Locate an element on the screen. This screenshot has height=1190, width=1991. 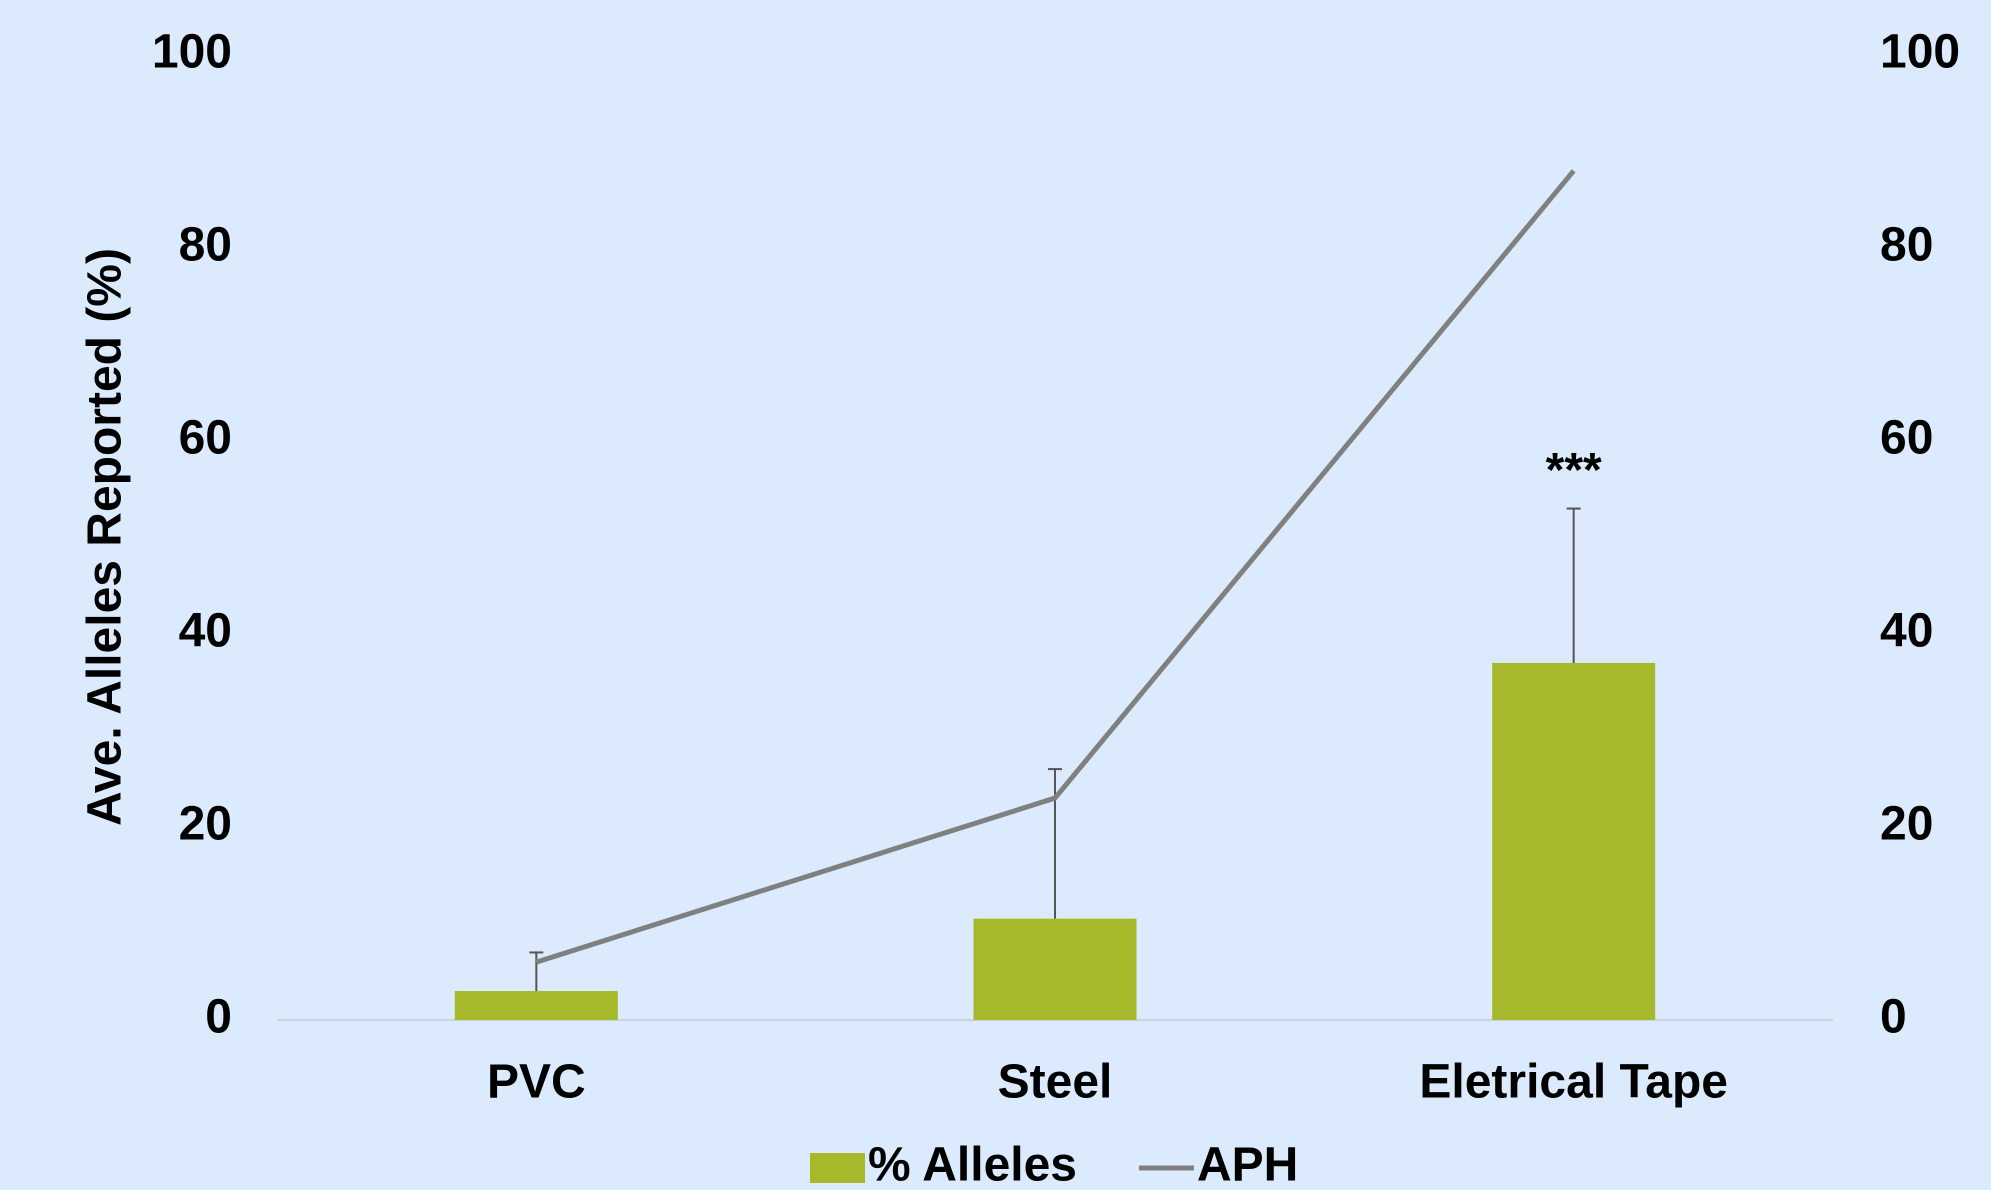
y-tick-label: 100 is located at coordinates (192, 52).